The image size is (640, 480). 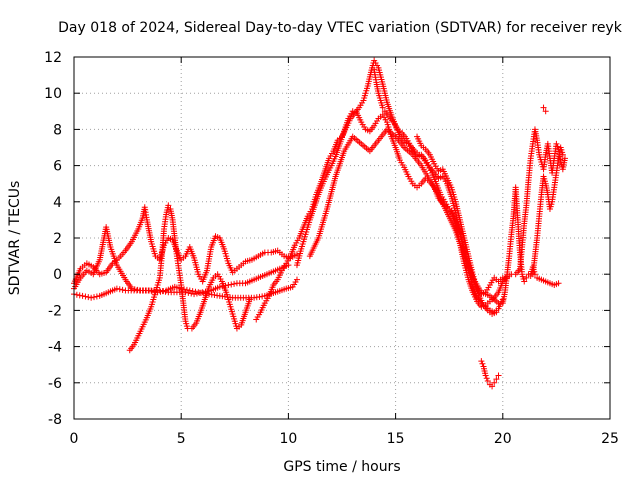 What do you see at coordinates (610, 439) in the screenshot?
I see `x-tick-label: 25` at bounding box center [610, 439].